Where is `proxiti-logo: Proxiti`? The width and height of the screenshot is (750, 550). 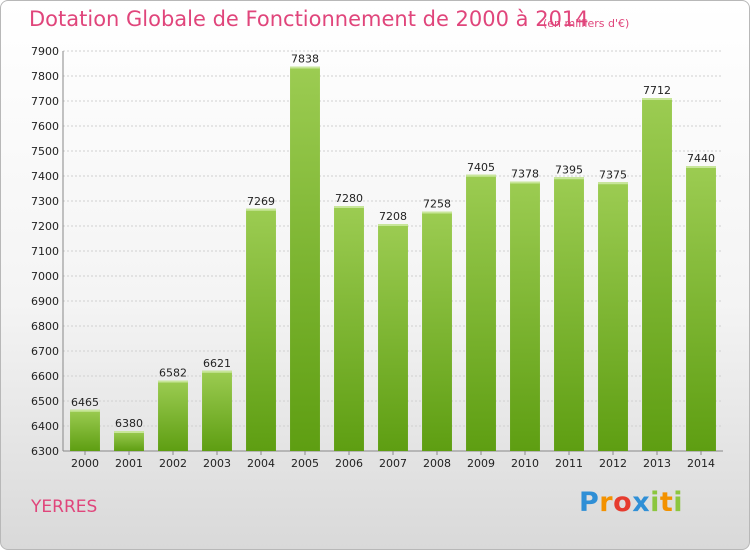
proxiti-logo: Proxiti is located at coordinates (631, 502).